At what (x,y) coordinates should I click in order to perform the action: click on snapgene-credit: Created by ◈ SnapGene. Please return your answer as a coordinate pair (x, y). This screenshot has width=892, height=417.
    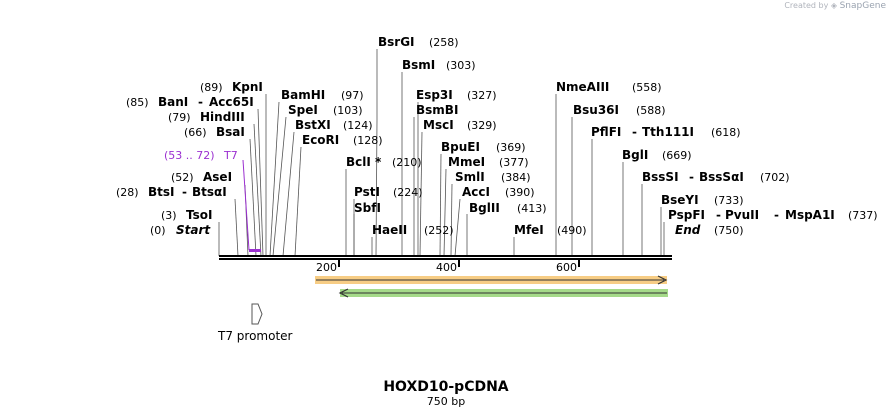
    Looking at the image, I should click on (835, 6).